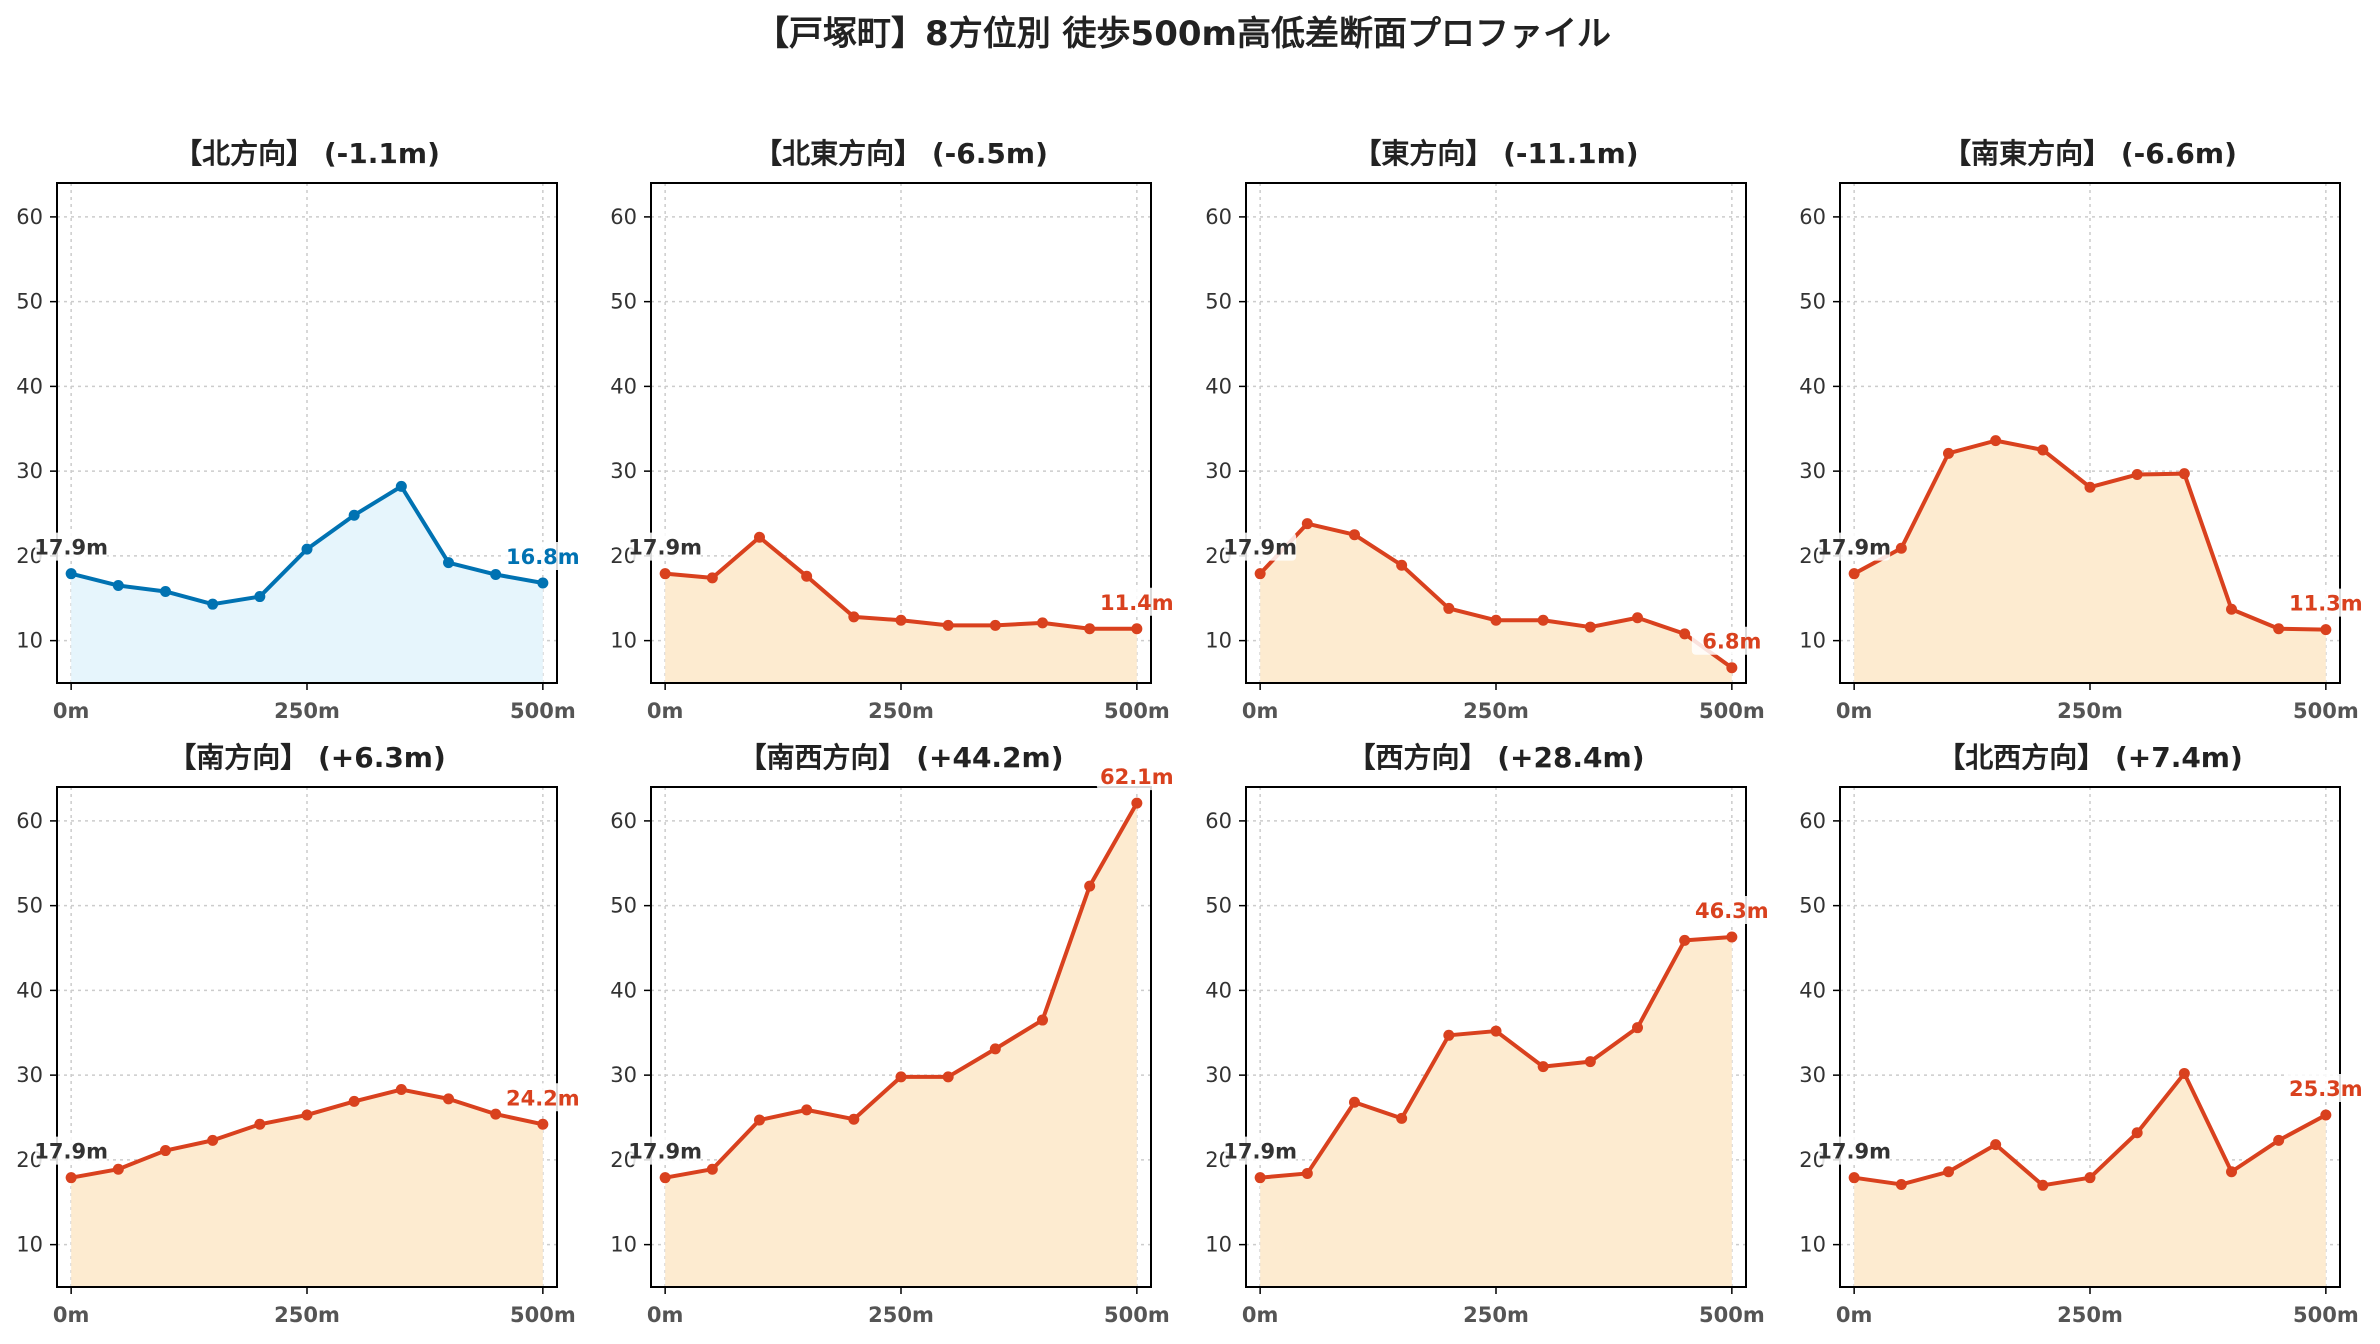 This screenshot has height=1344, width=2380. I want to click on panel-title: 【南東方向】 (-6.6m), so click(2090, 153).